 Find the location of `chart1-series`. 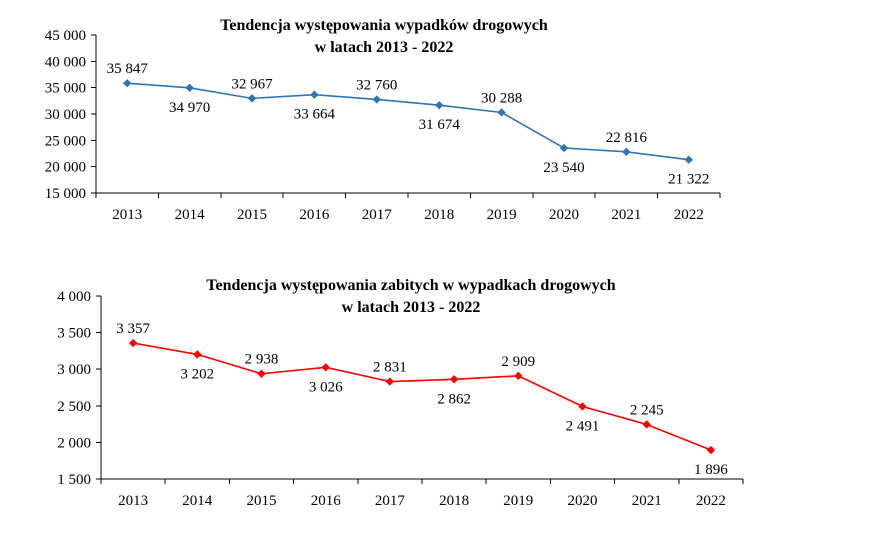

chart1-series is located at coordinates (408, 121).